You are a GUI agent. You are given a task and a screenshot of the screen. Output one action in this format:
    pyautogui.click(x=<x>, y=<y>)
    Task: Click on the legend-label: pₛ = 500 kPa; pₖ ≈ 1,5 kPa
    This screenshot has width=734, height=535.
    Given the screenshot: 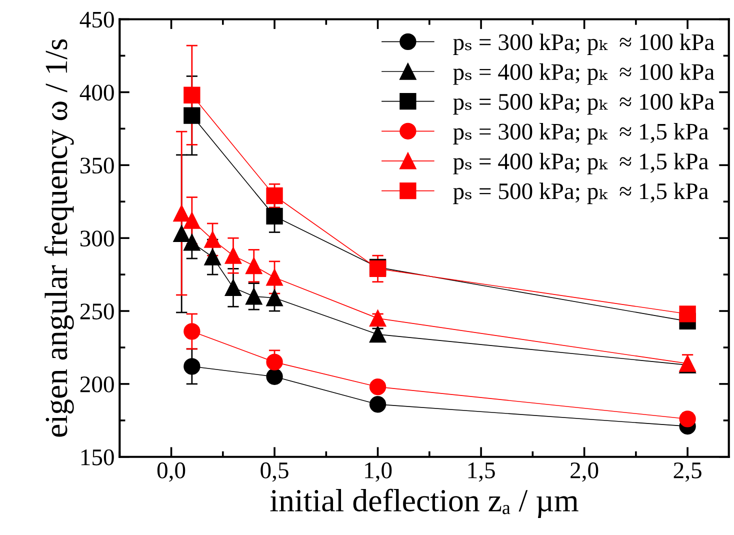 What is the action you would take?
    pyautogui.click(x=580, y=193)
    